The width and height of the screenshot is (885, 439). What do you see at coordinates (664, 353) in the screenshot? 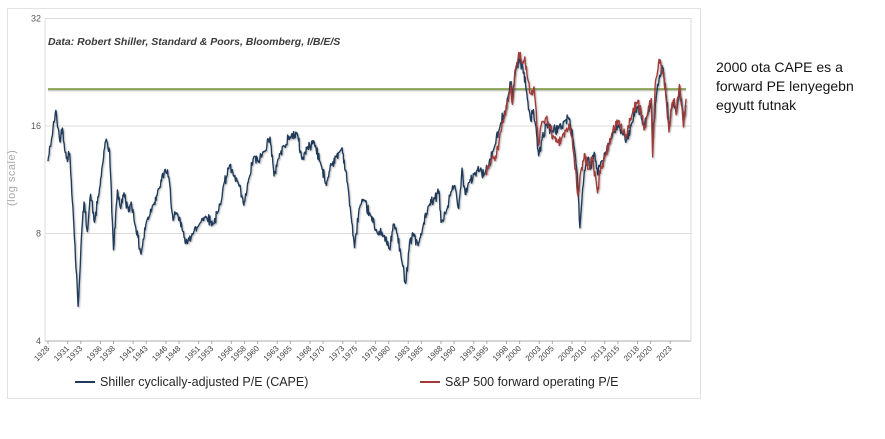
I see `x-tick-label-2023: 2023` at bounding box center [664, 353].